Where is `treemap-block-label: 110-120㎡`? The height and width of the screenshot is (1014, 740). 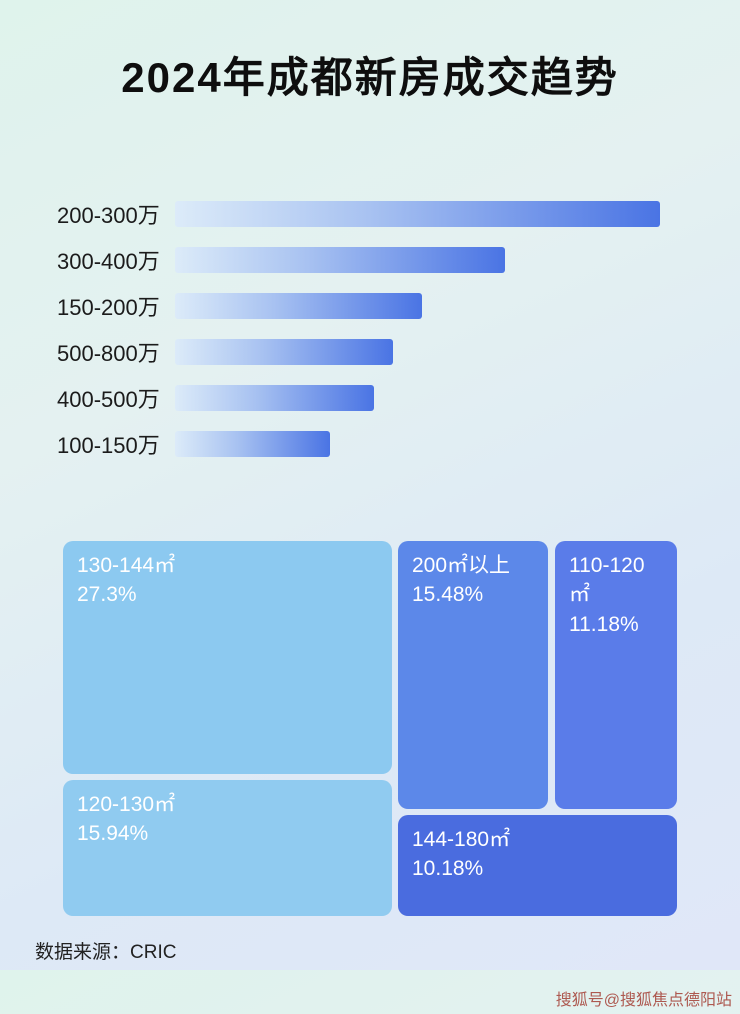
treemap-block-label: 110-120㎡ is located at coordinates (607, 580).